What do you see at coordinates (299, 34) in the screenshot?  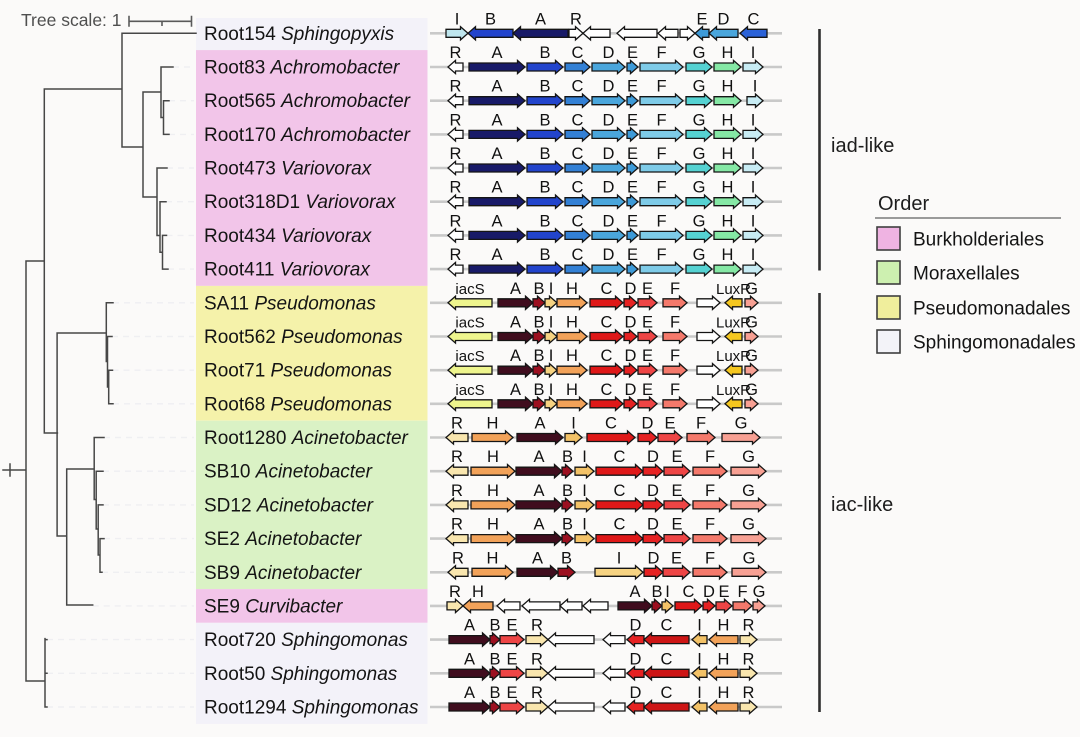 I see `svg-text: Root154 Sphingopyxis` at bounding box center [299, 34].